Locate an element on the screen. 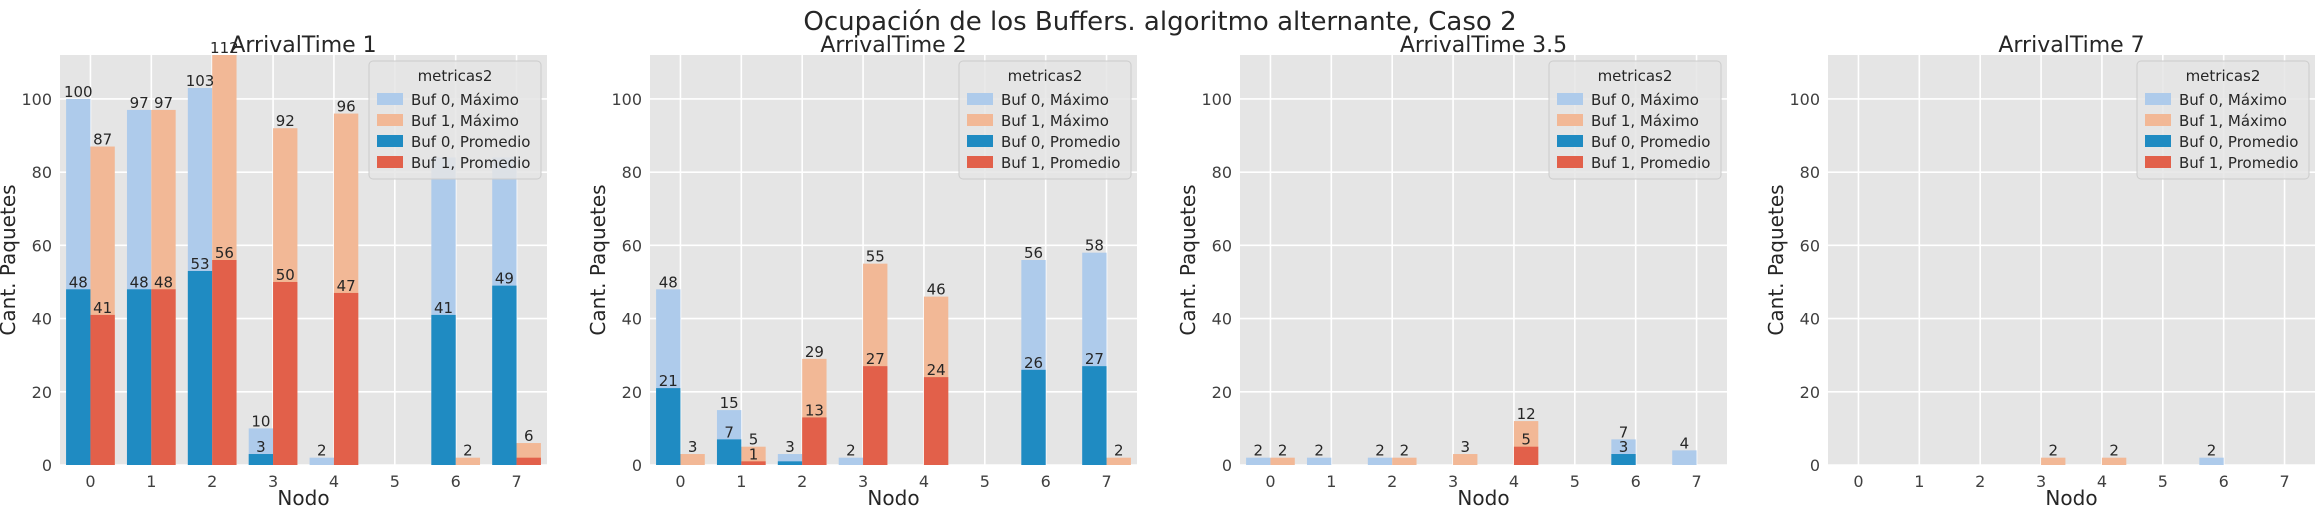 This screenshot has height=512, width=2321. data-label: 24 is located at coordinates (936, 370).